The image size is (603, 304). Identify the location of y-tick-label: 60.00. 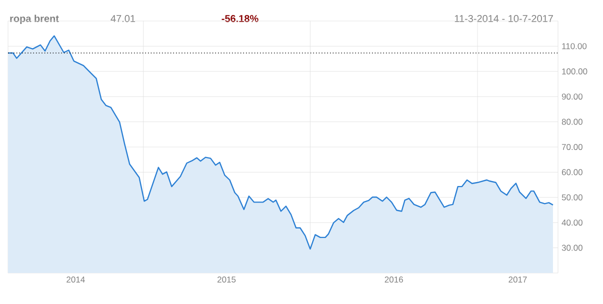
(572, 172).